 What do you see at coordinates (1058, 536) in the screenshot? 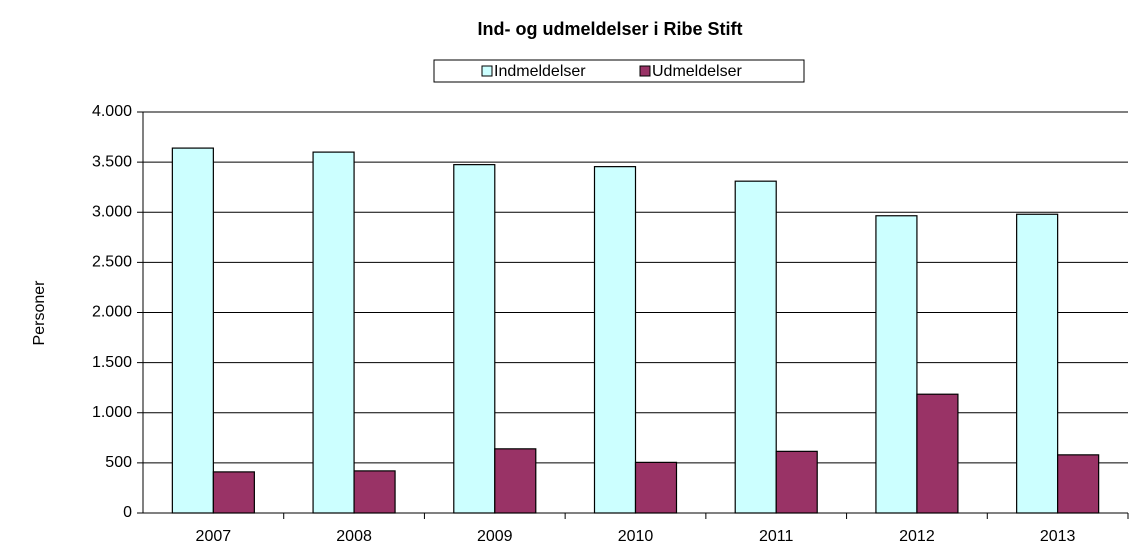
I see `x-tick-label: 2013` at bounding box center [1058, 536].